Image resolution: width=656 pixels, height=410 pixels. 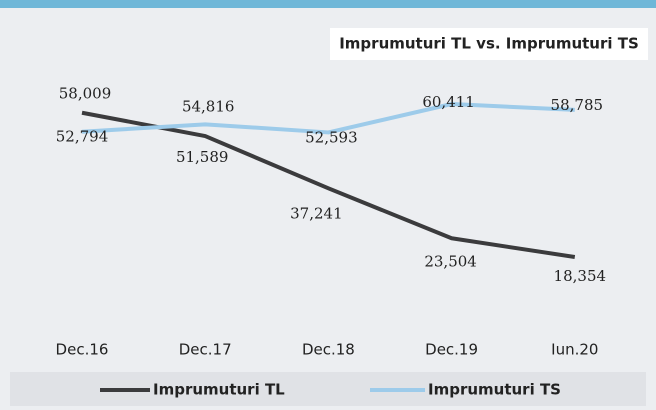 What do you see at coordinates (328, 118) in the screenshot?
I see `series-line` at bounding box center [328, 118].